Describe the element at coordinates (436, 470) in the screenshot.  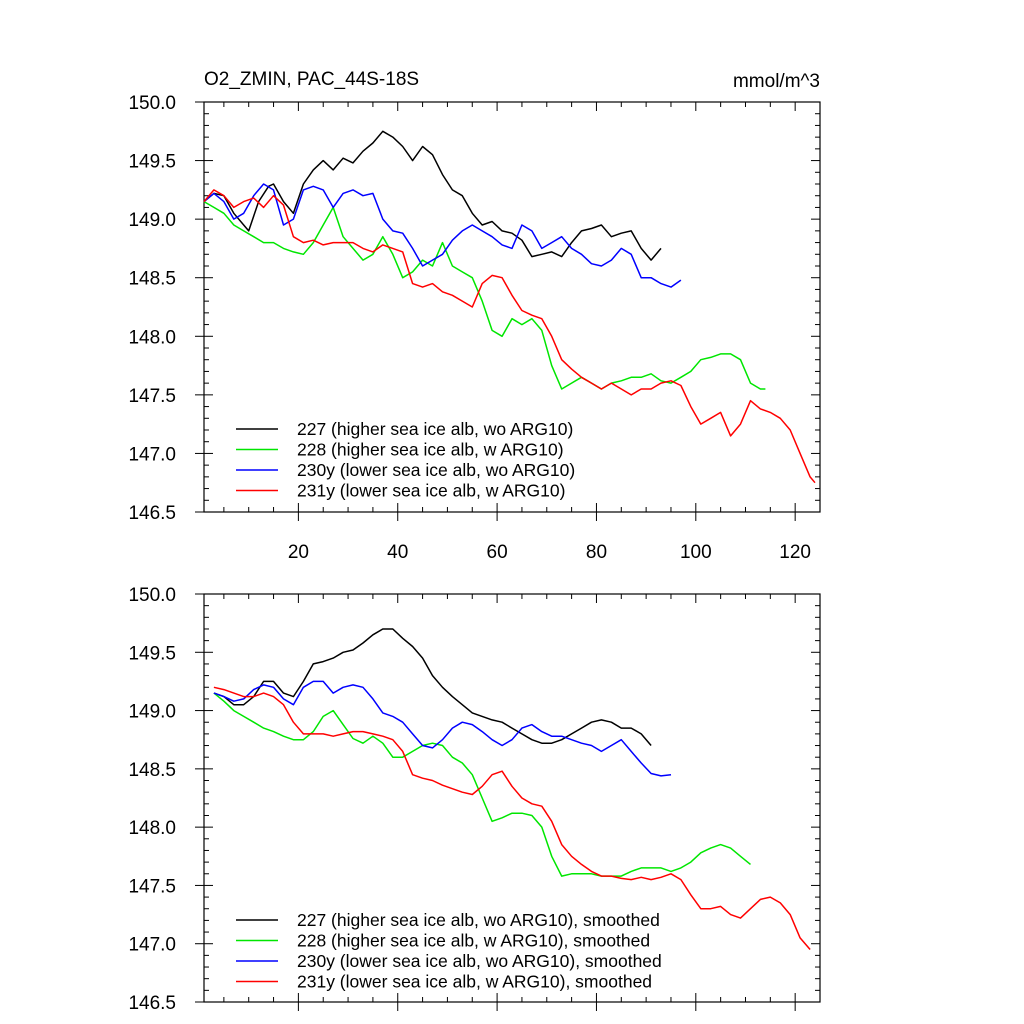
I see `legend-entry: 230y (lower sea ice alb, wo ARG10)` at that location.